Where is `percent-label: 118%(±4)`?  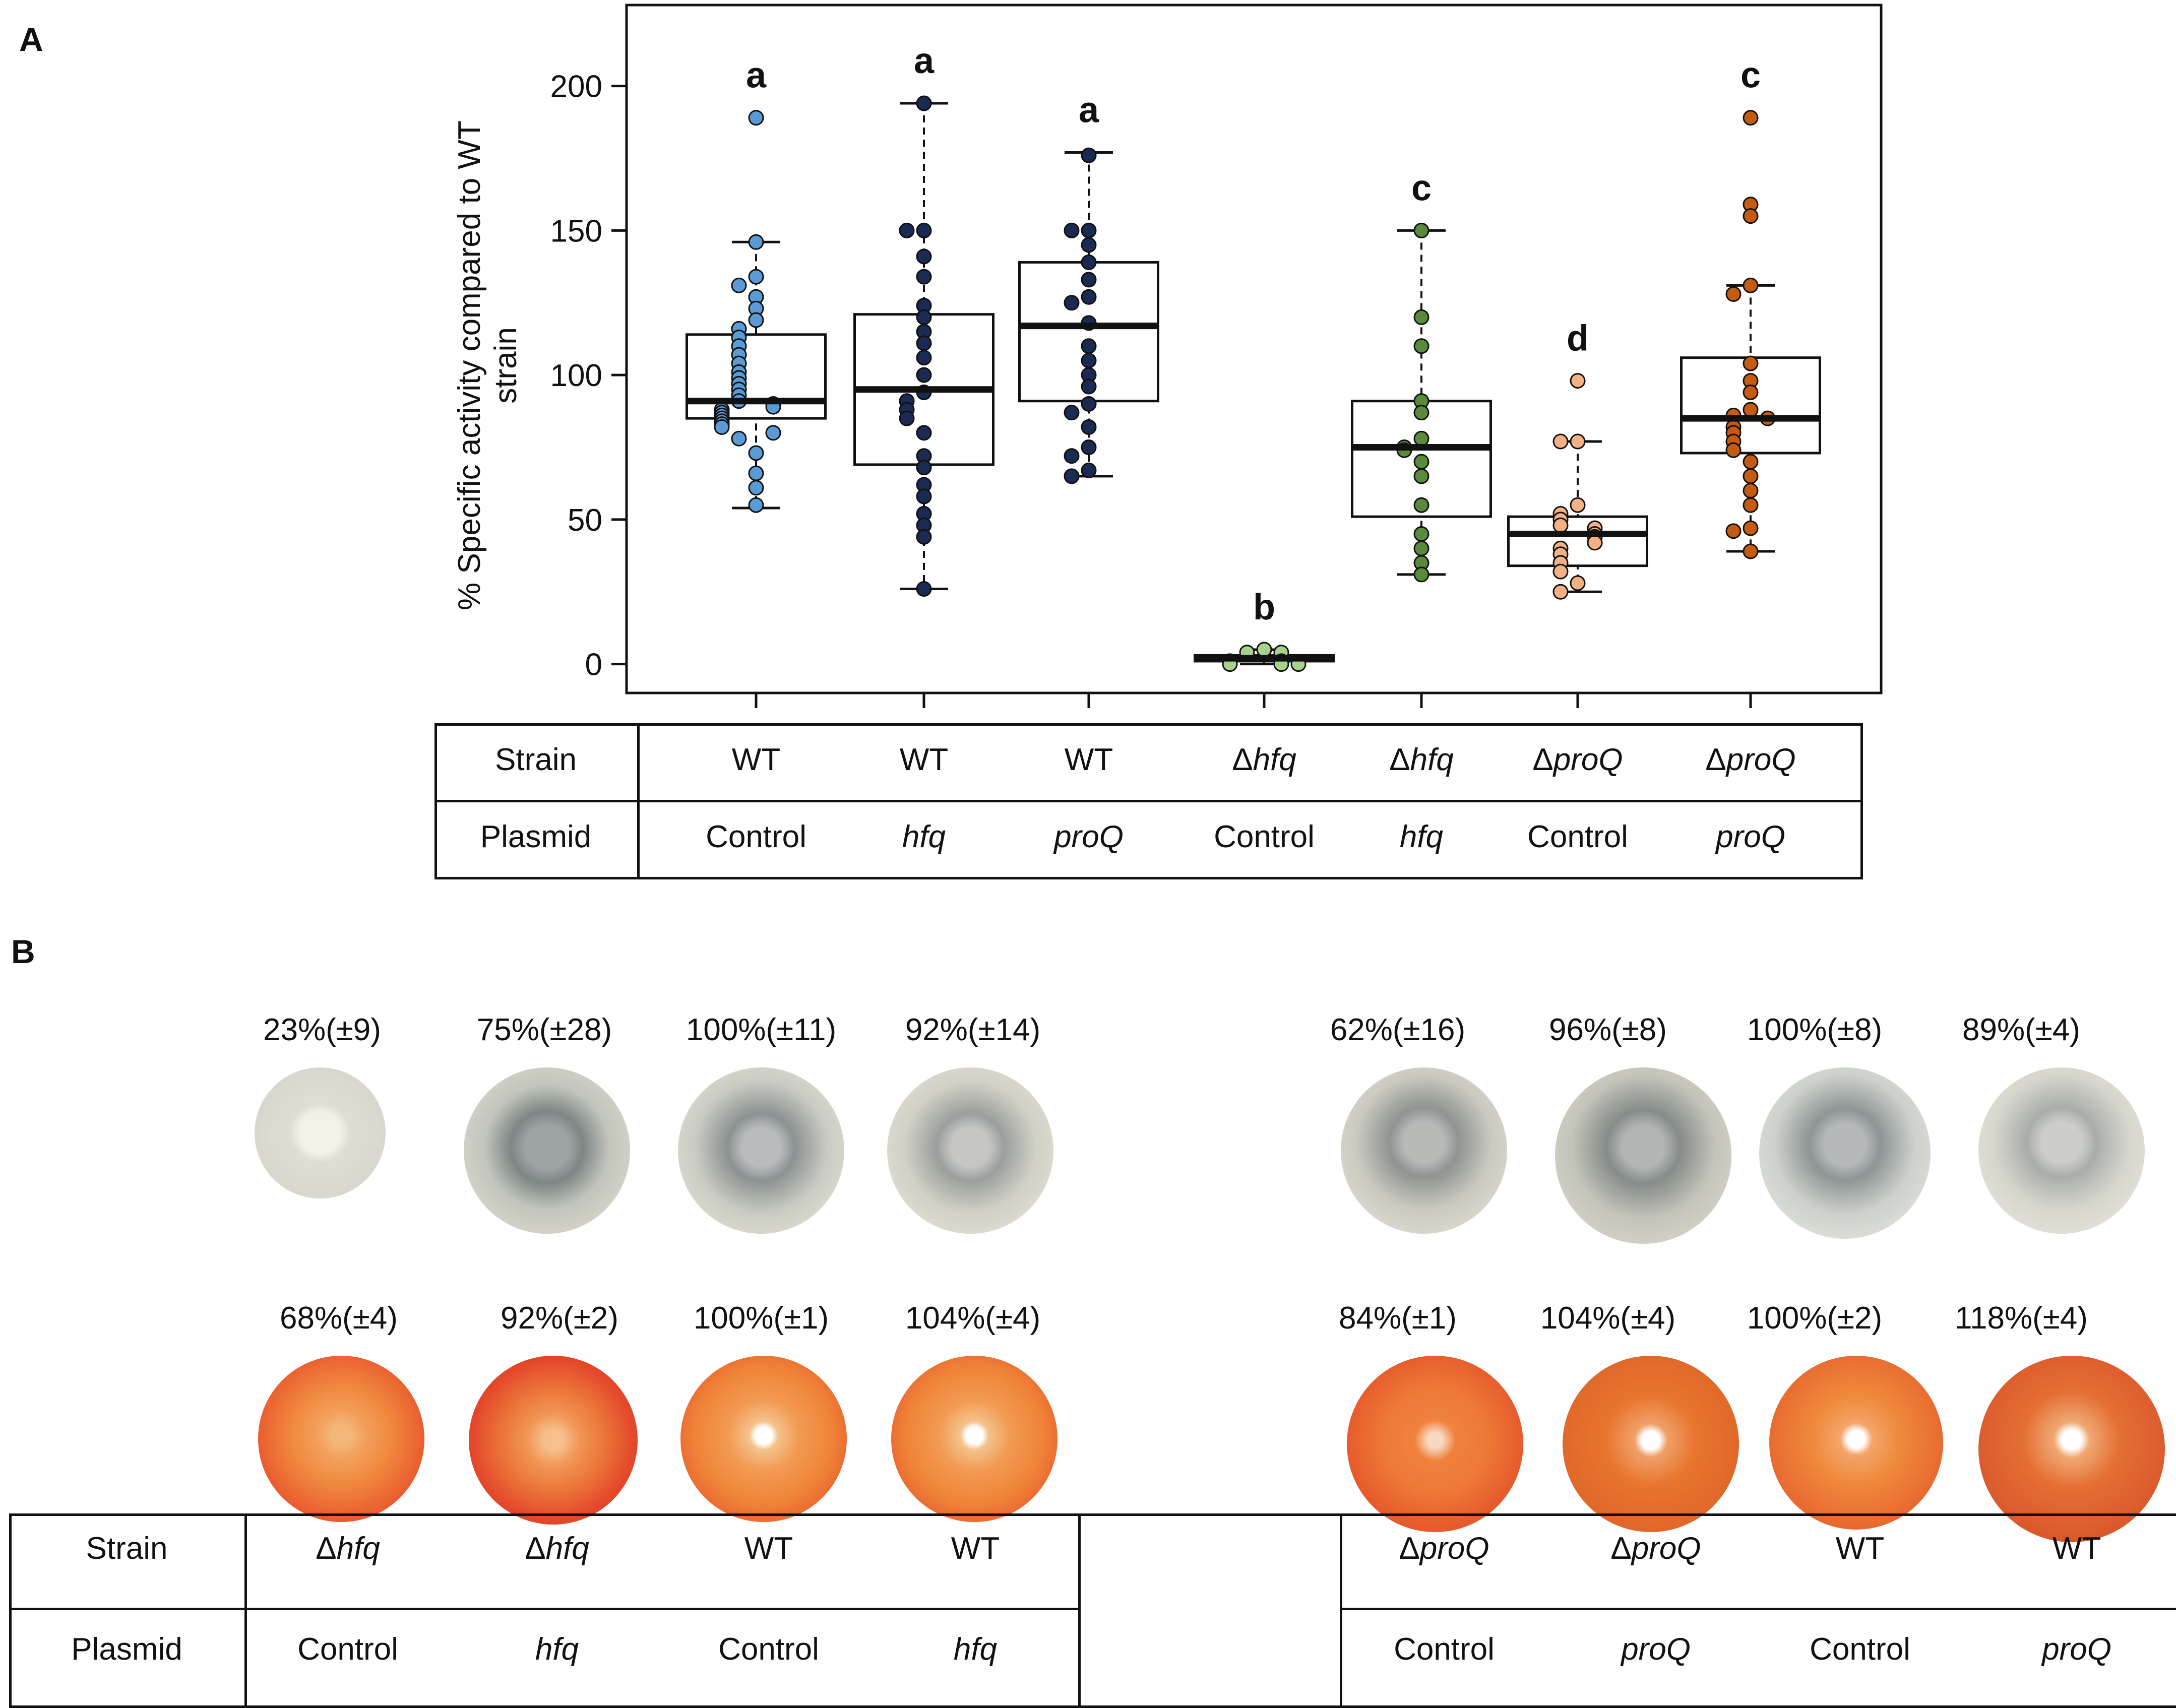
percent-label: 118%(±4) is located at coordinates (2021, 1318).